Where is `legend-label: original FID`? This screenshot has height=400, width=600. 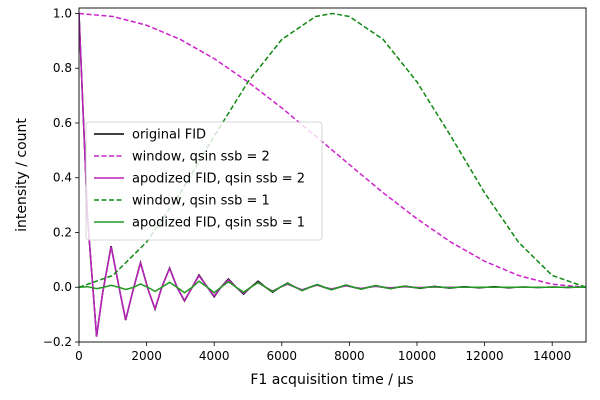 legend-label: original FID is located at coordinates (169, 135).